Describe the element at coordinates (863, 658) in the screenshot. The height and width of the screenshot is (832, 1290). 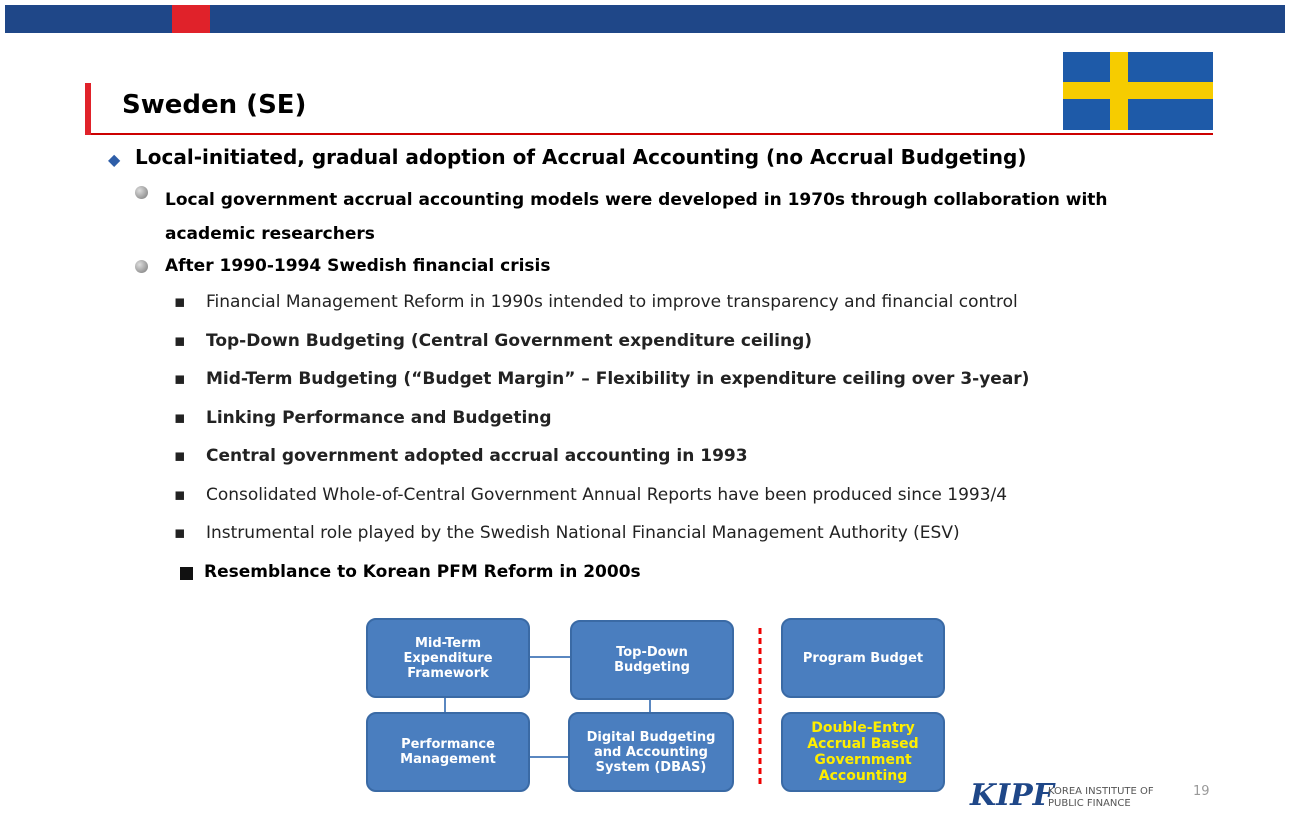
I see `diagram-node: Program Budget` at that location.